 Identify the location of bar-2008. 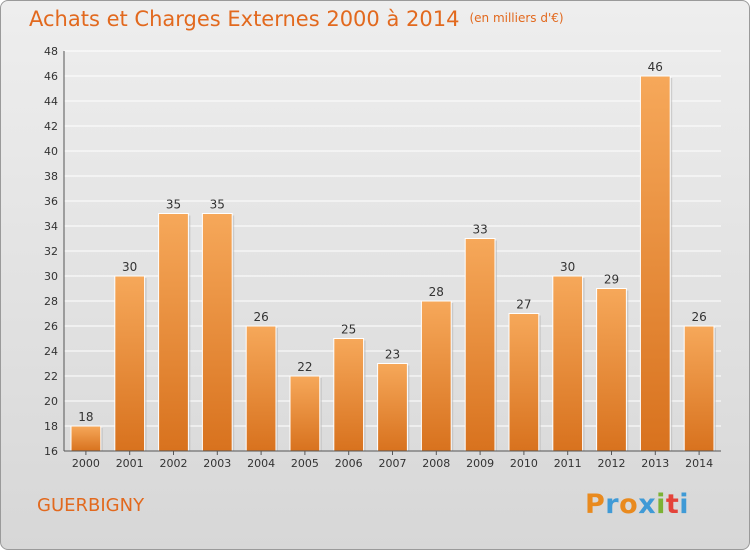
(436, 376).